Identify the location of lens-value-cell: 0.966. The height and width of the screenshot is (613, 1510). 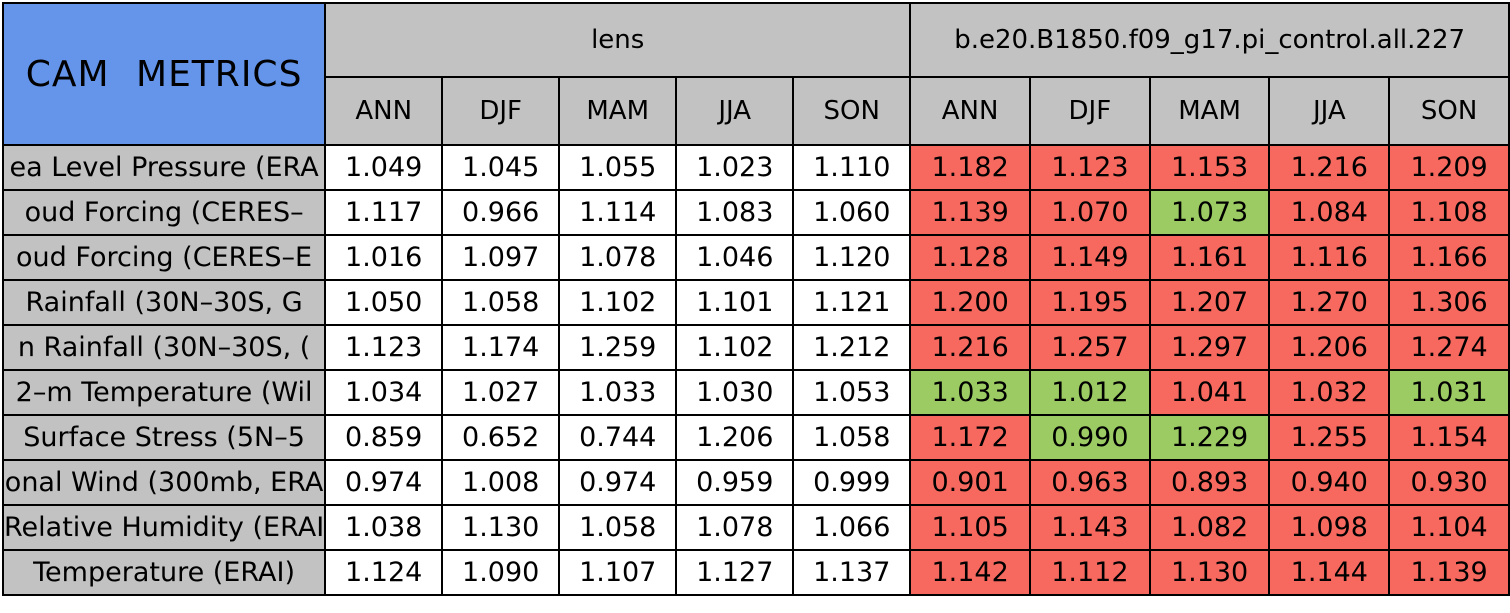
(501, 212).